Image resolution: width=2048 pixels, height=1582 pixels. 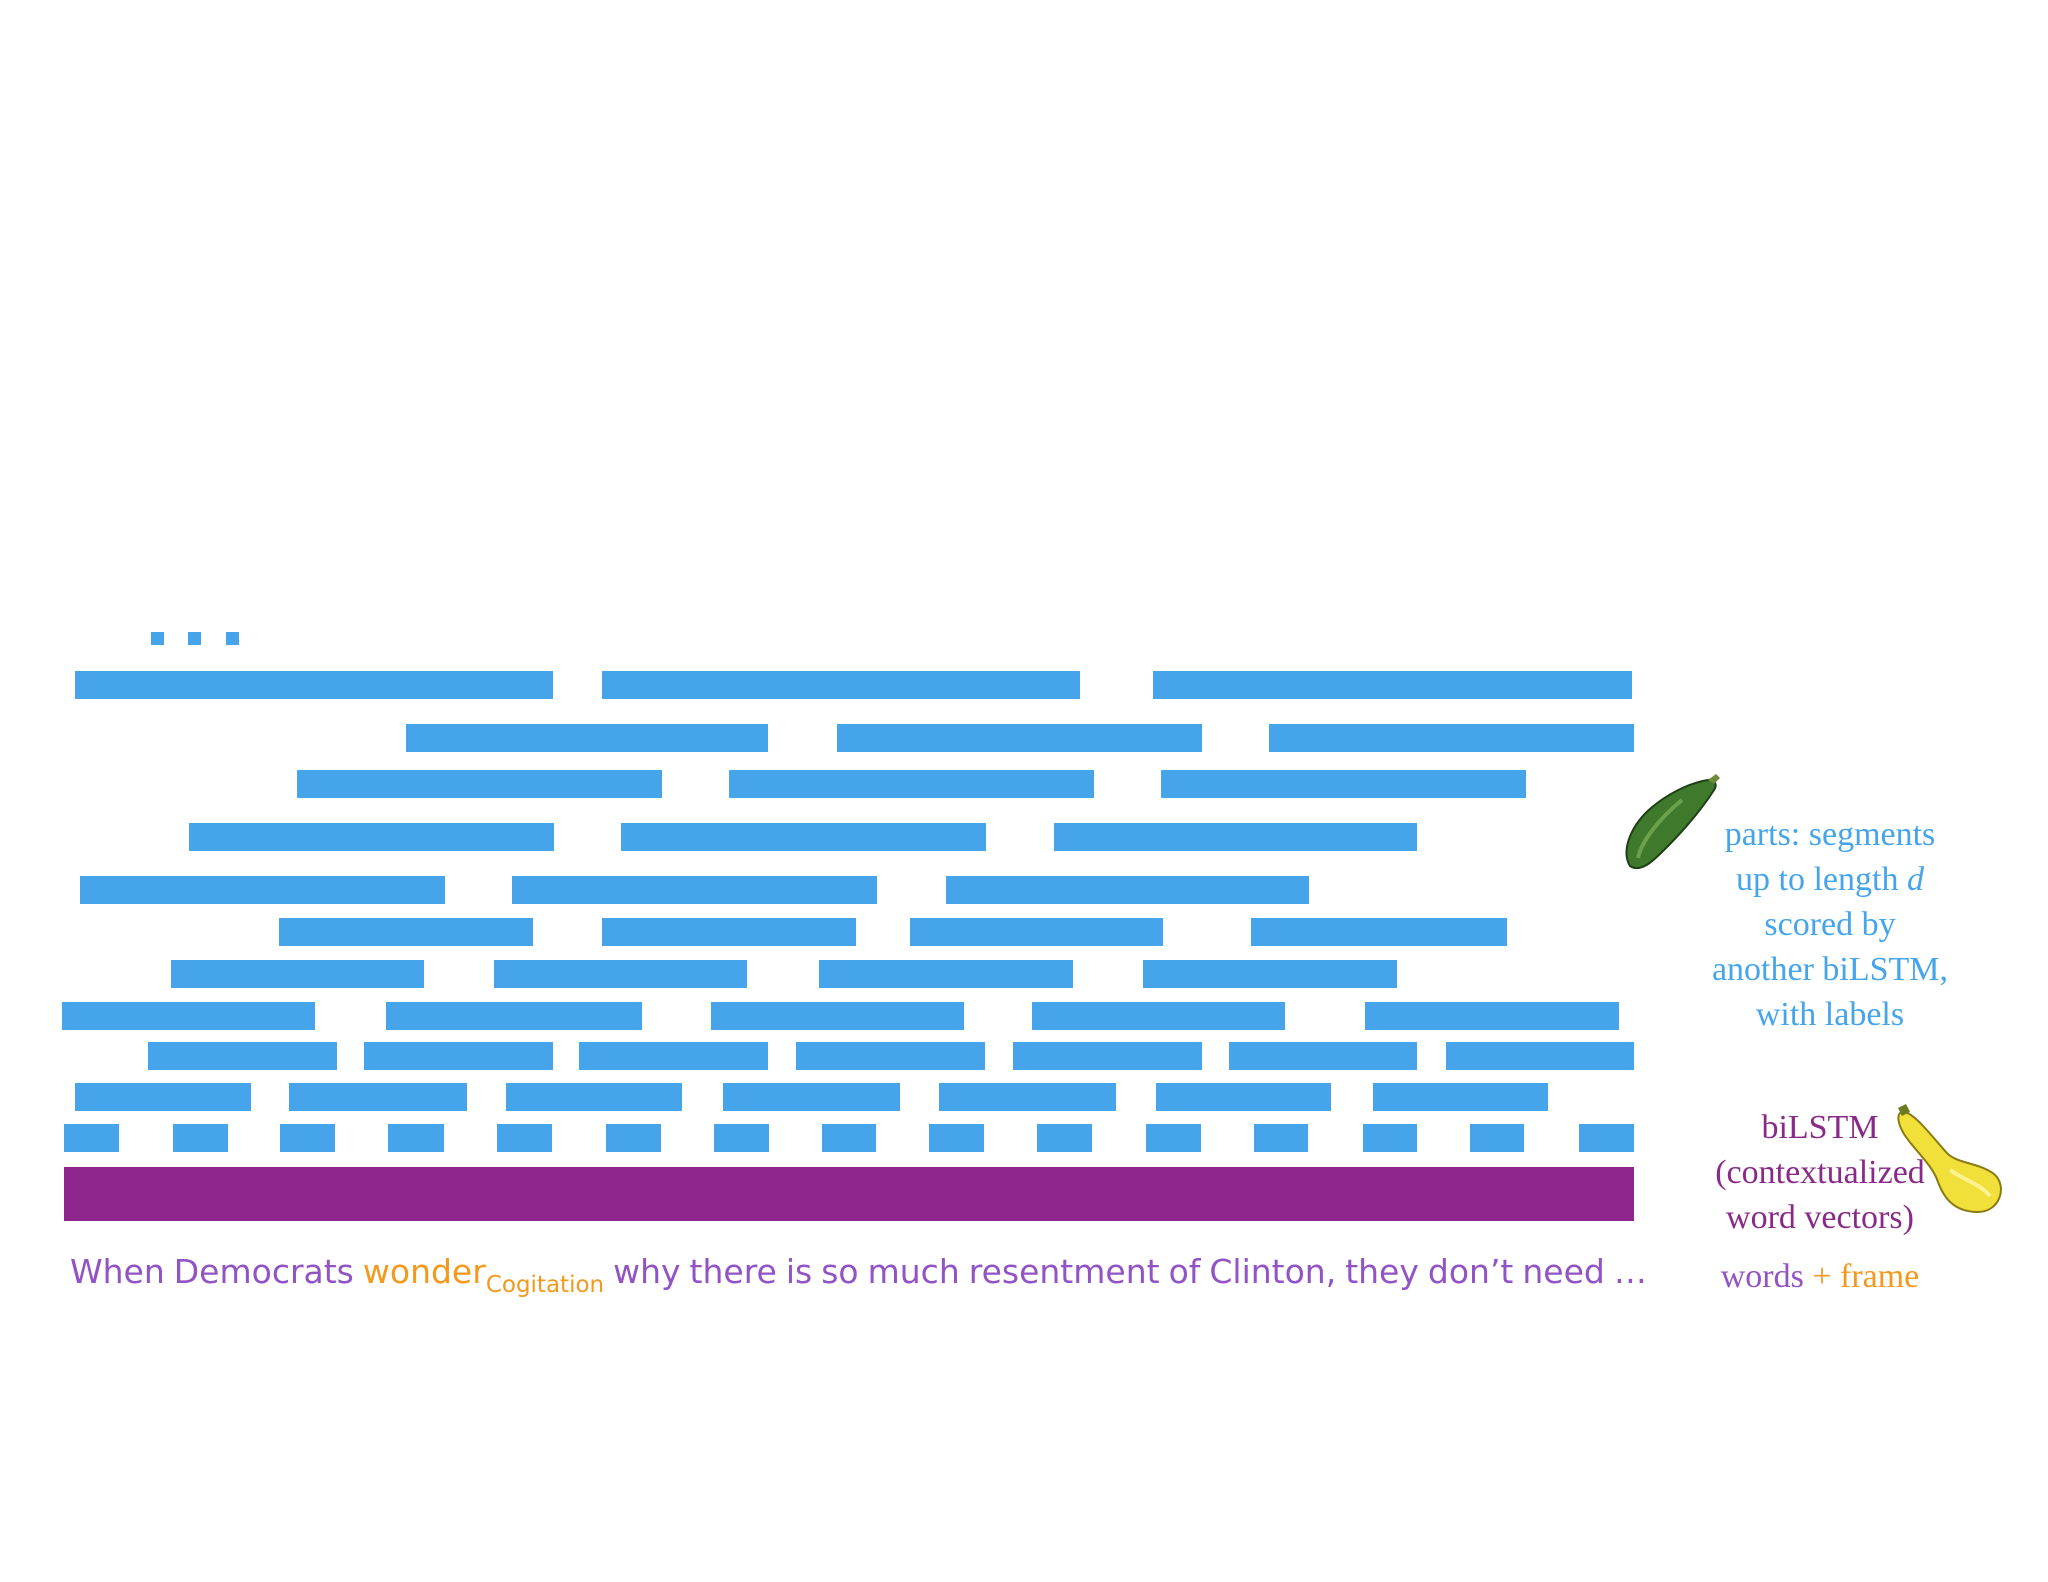 I want to click on sentence-word: much, so click(x=913, y=1271).